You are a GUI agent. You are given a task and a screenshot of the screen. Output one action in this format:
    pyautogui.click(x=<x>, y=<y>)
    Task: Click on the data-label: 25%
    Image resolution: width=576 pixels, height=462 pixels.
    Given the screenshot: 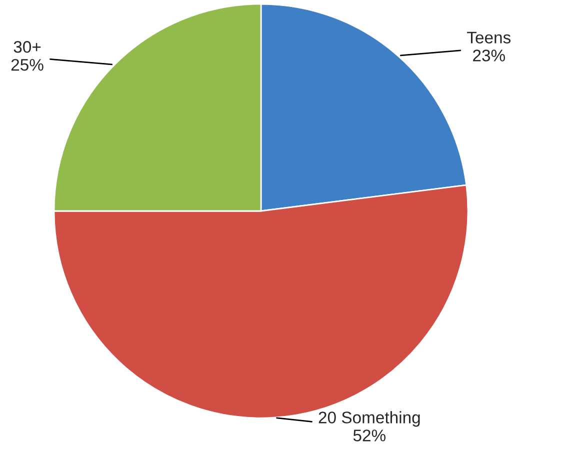 What is the action you would take?
    pyautogui.click(x=27, y=64)
    